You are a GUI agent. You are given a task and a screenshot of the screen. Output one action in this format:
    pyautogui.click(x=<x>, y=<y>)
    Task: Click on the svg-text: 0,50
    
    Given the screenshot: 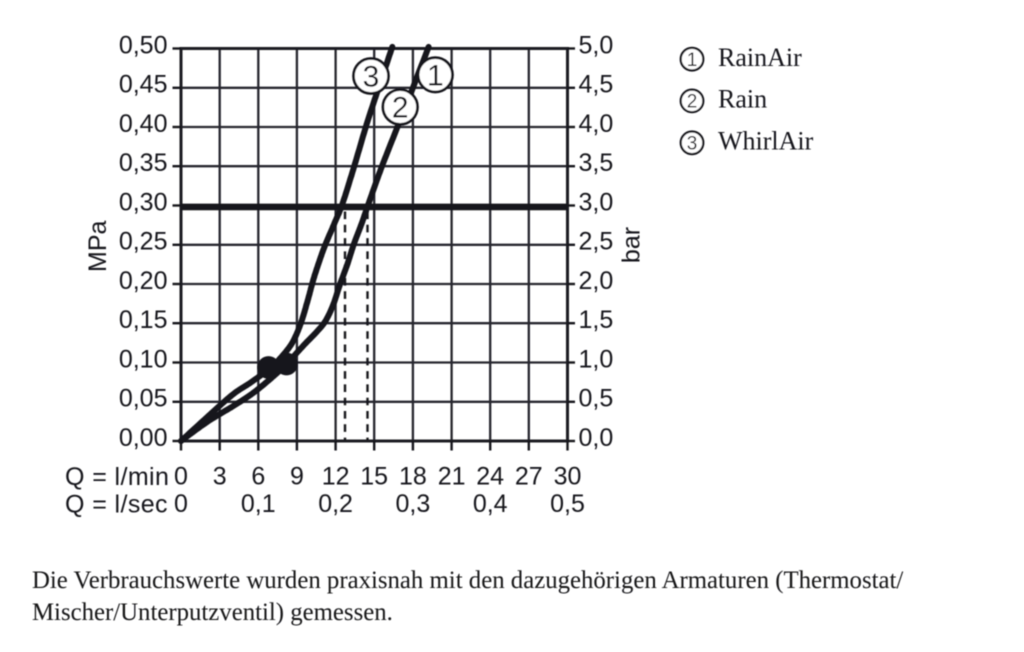 What is the action you would take?
    pyautogui.click(x=143, y=45)
    